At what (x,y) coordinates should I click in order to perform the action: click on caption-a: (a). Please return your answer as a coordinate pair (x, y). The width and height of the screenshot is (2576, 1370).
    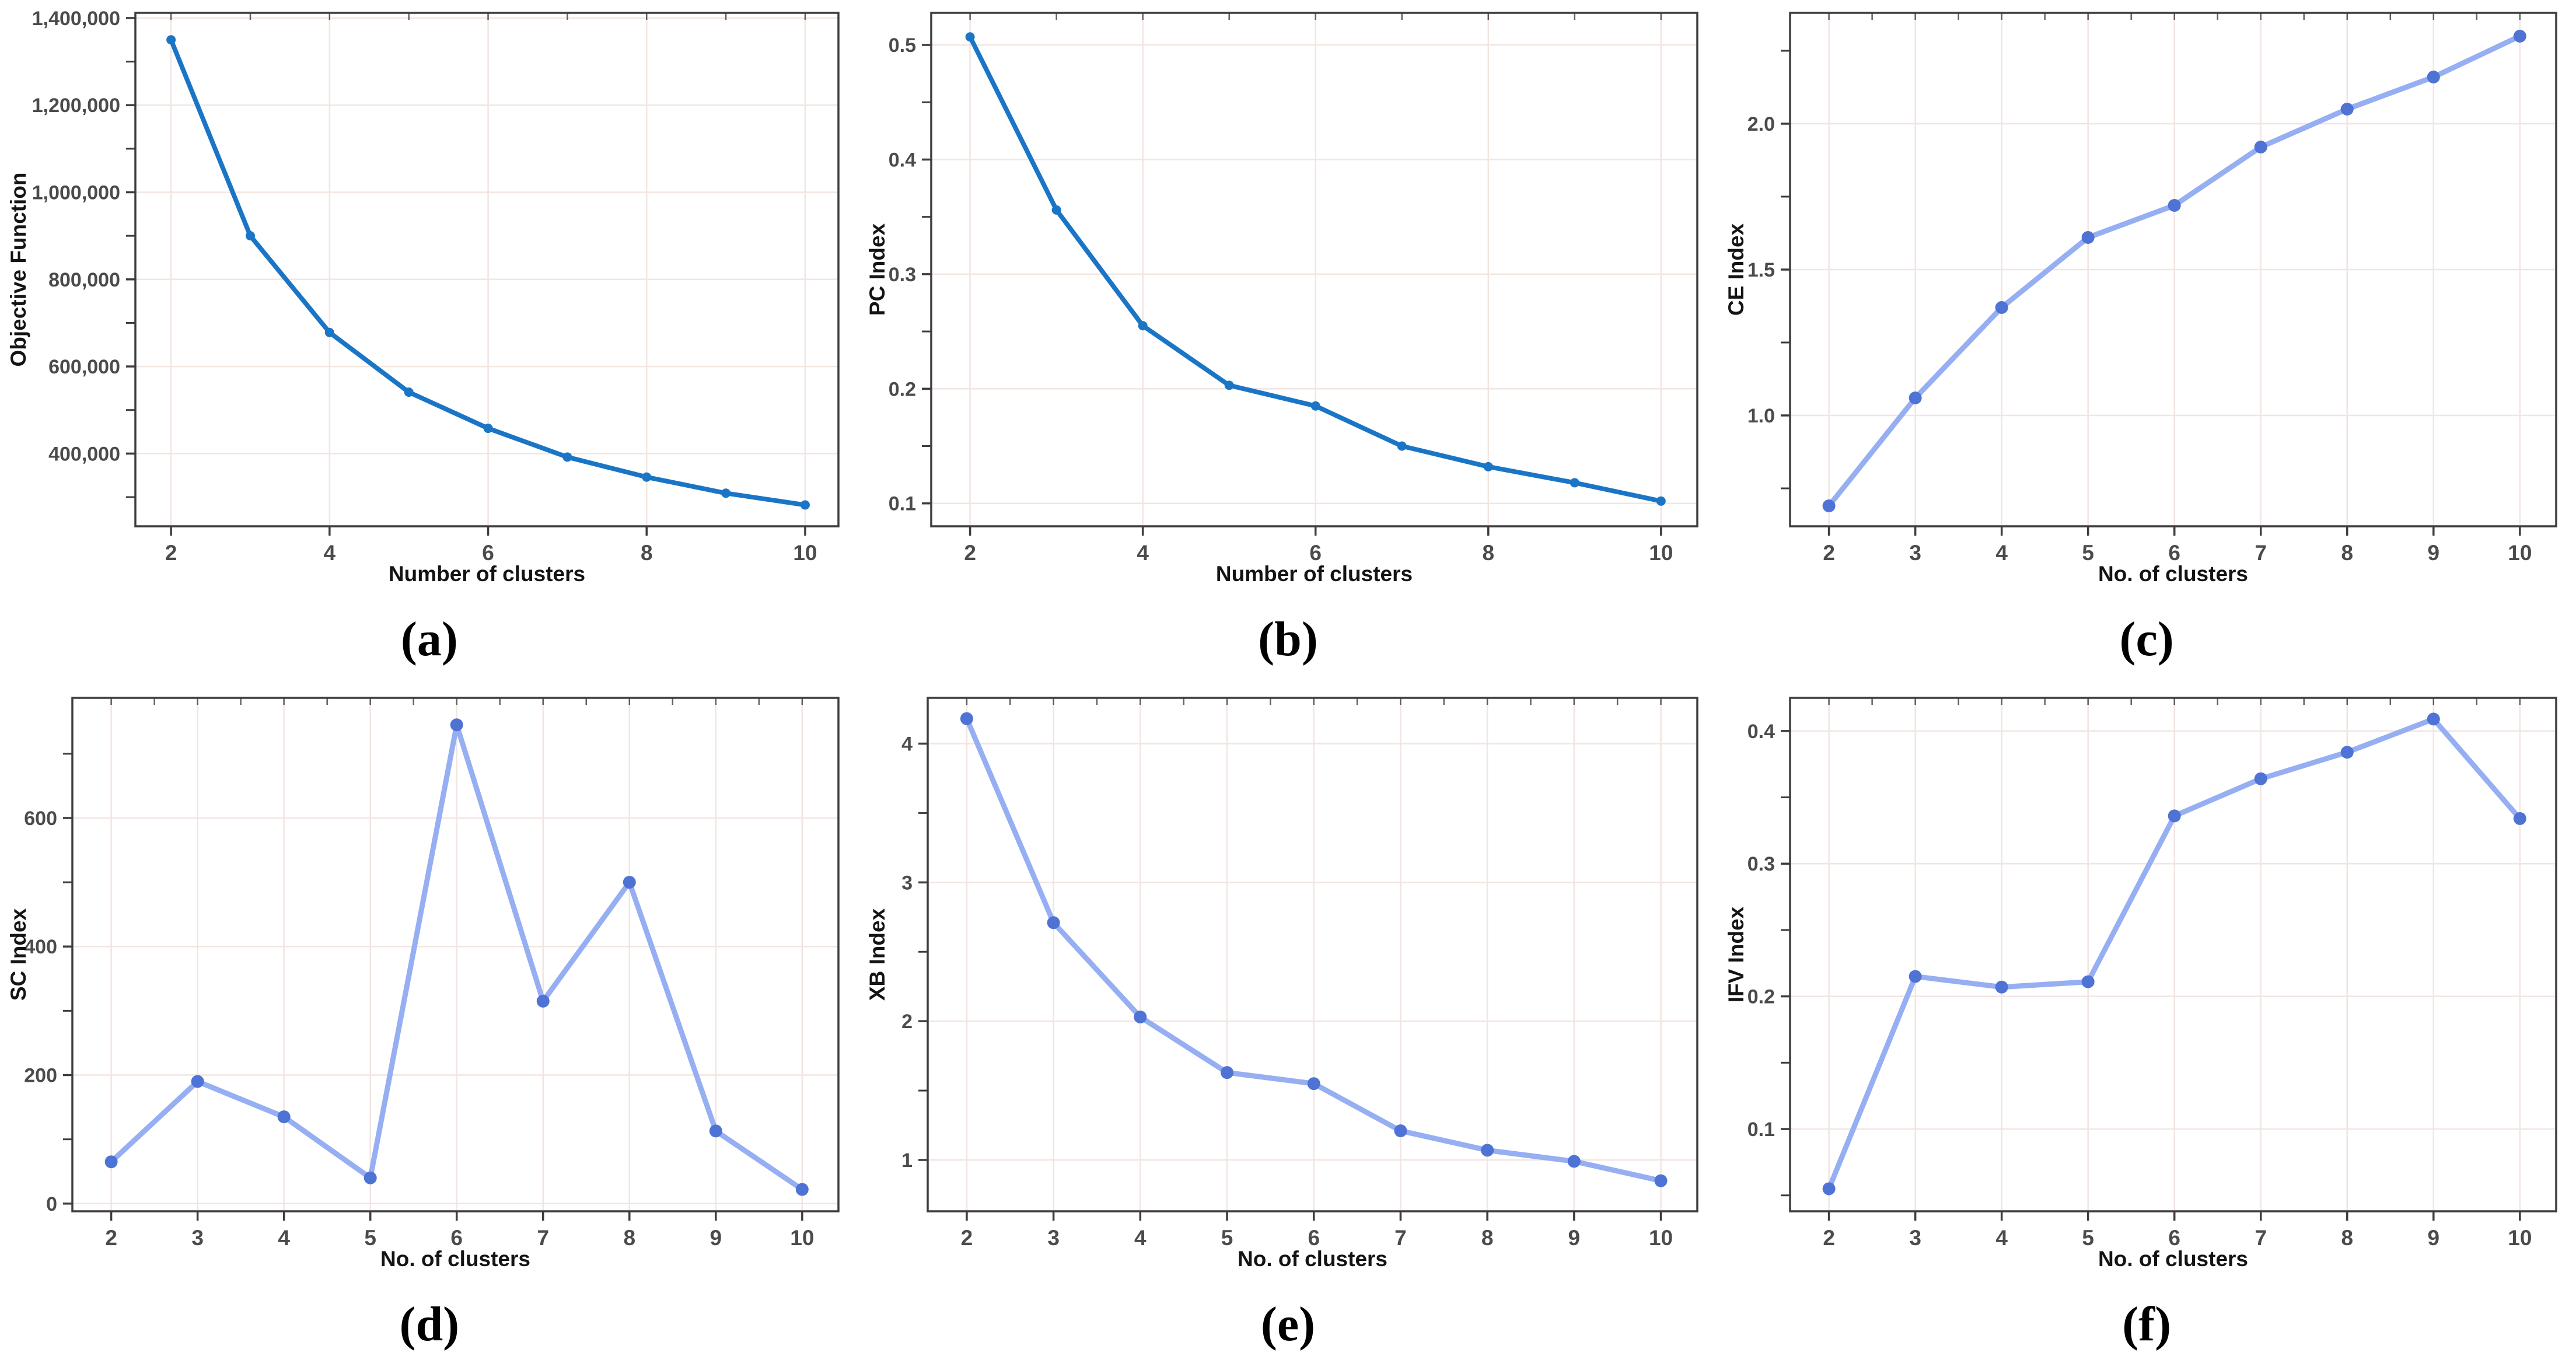
    Looking at the image, I should click on (429, 638).